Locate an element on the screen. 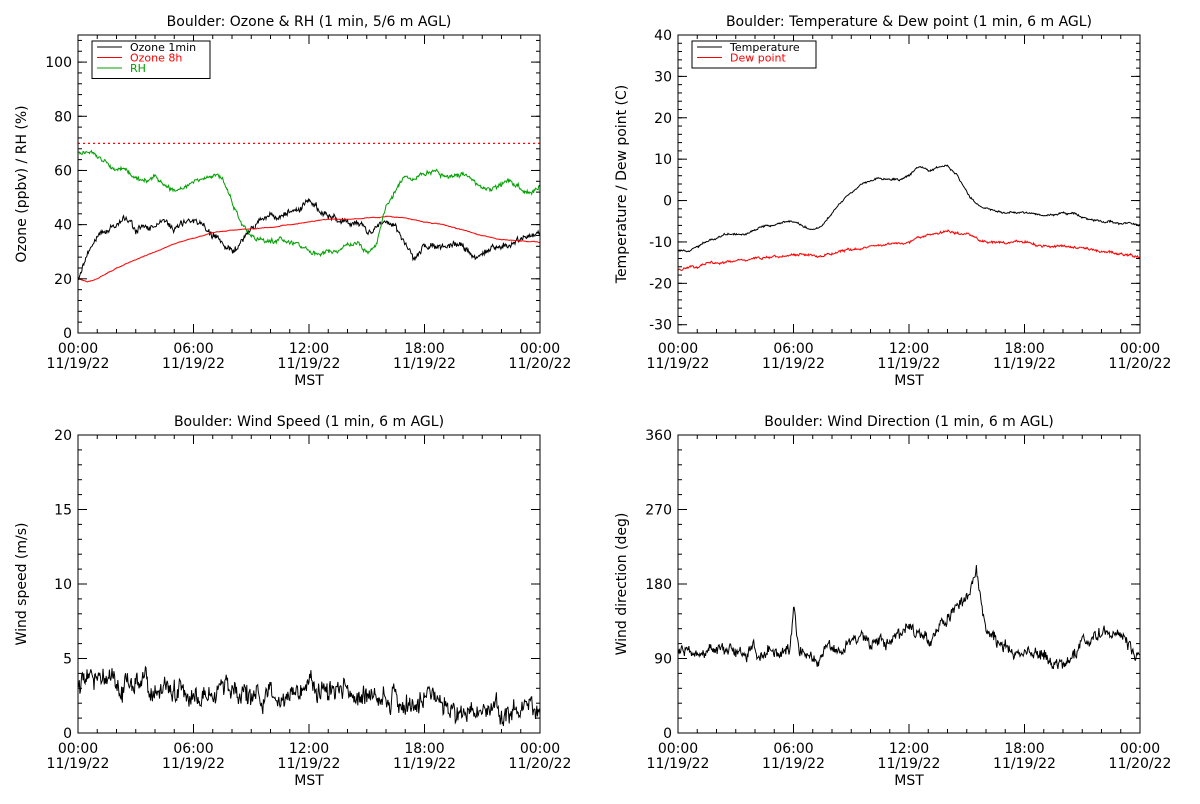 The width and height of the screenshot is (1200, 804). legend-entry: RH is located at coordinates (138, 68).